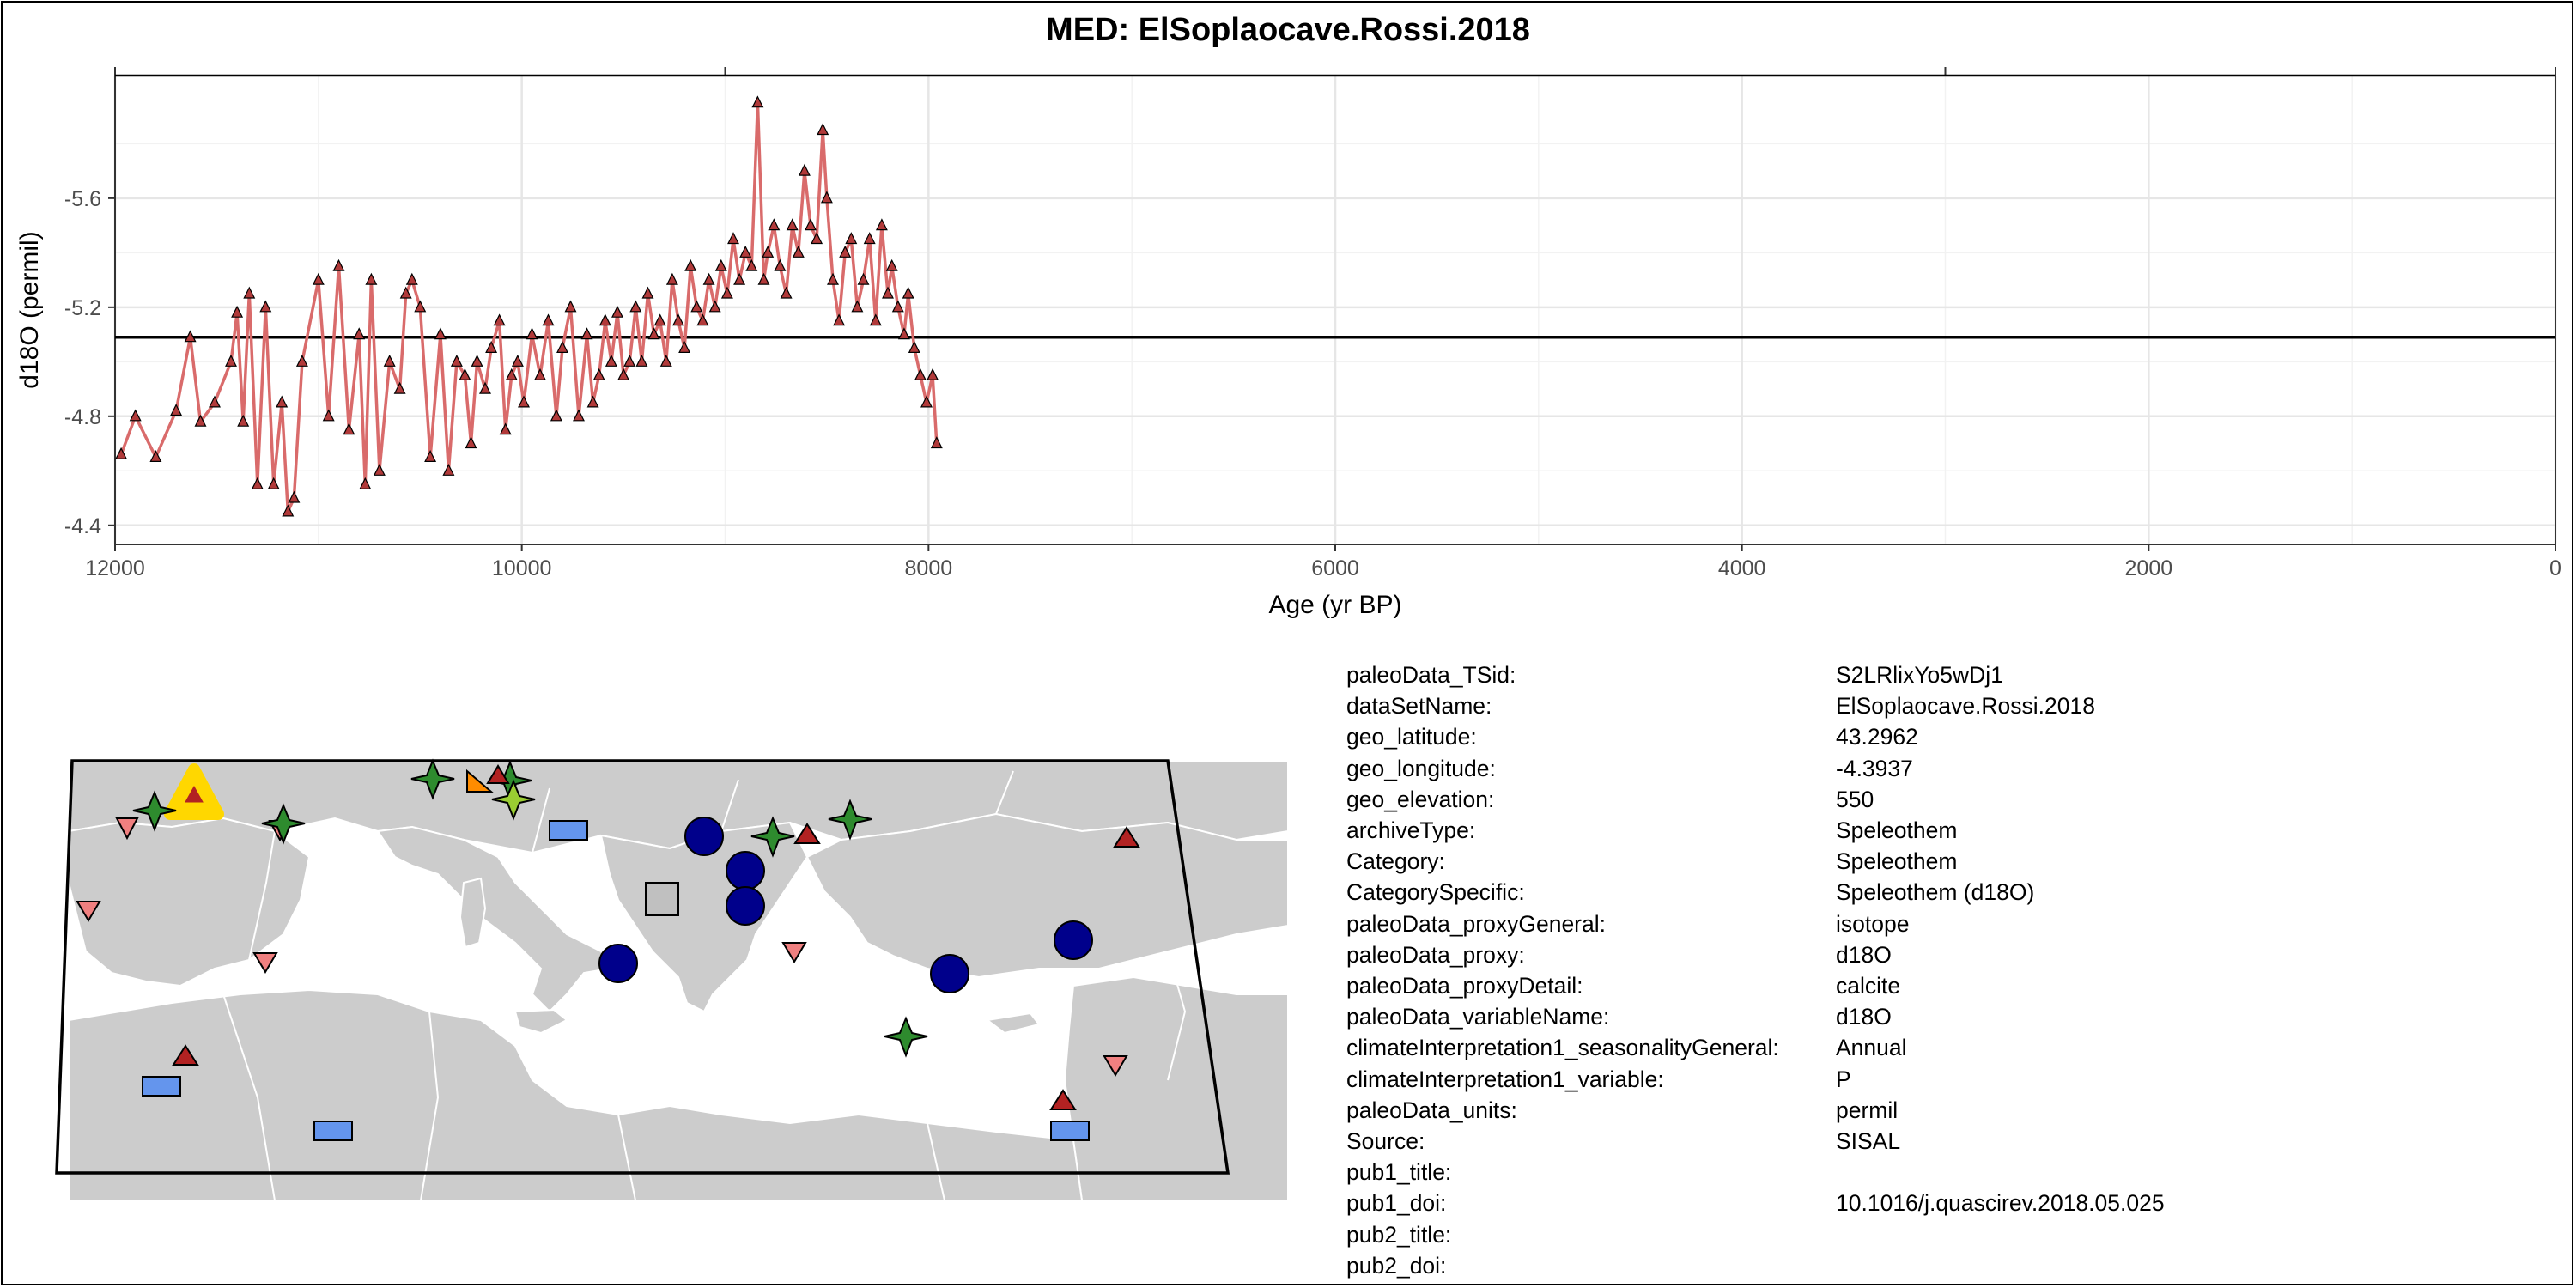  I want to click on metadata-value: d18O, so click(1864, 954).